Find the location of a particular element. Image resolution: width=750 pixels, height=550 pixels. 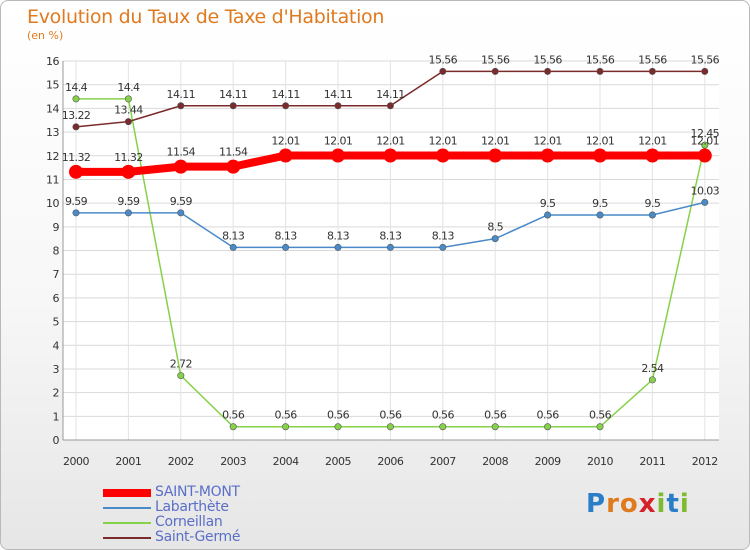

legend-label: SAINT-MONT is located at coordinates (197, 492).